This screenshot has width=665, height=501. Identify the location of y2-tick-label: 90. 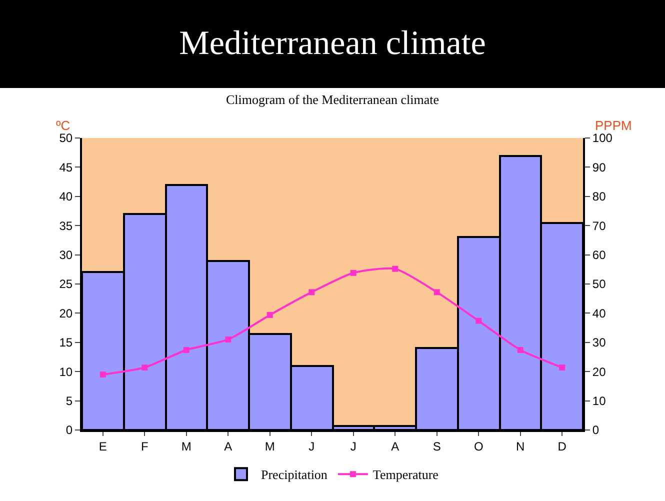
(599, 167).